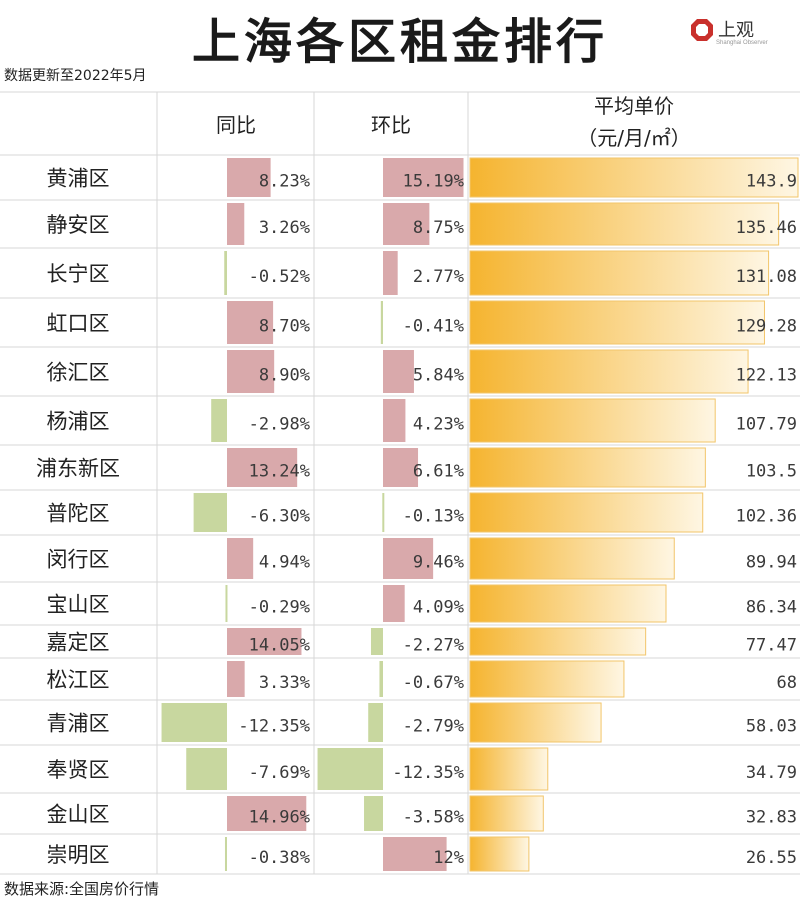  I want to click on table-row: 崇明区 -0.38% 12% 26.55, so click(422, 854).